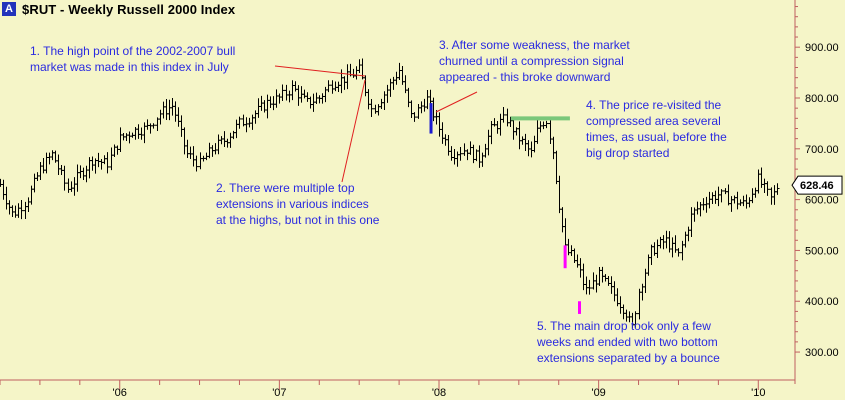 The width and height of the screenshot is (845, 400). I want to click on note-2-arrow, so click(353, 131).